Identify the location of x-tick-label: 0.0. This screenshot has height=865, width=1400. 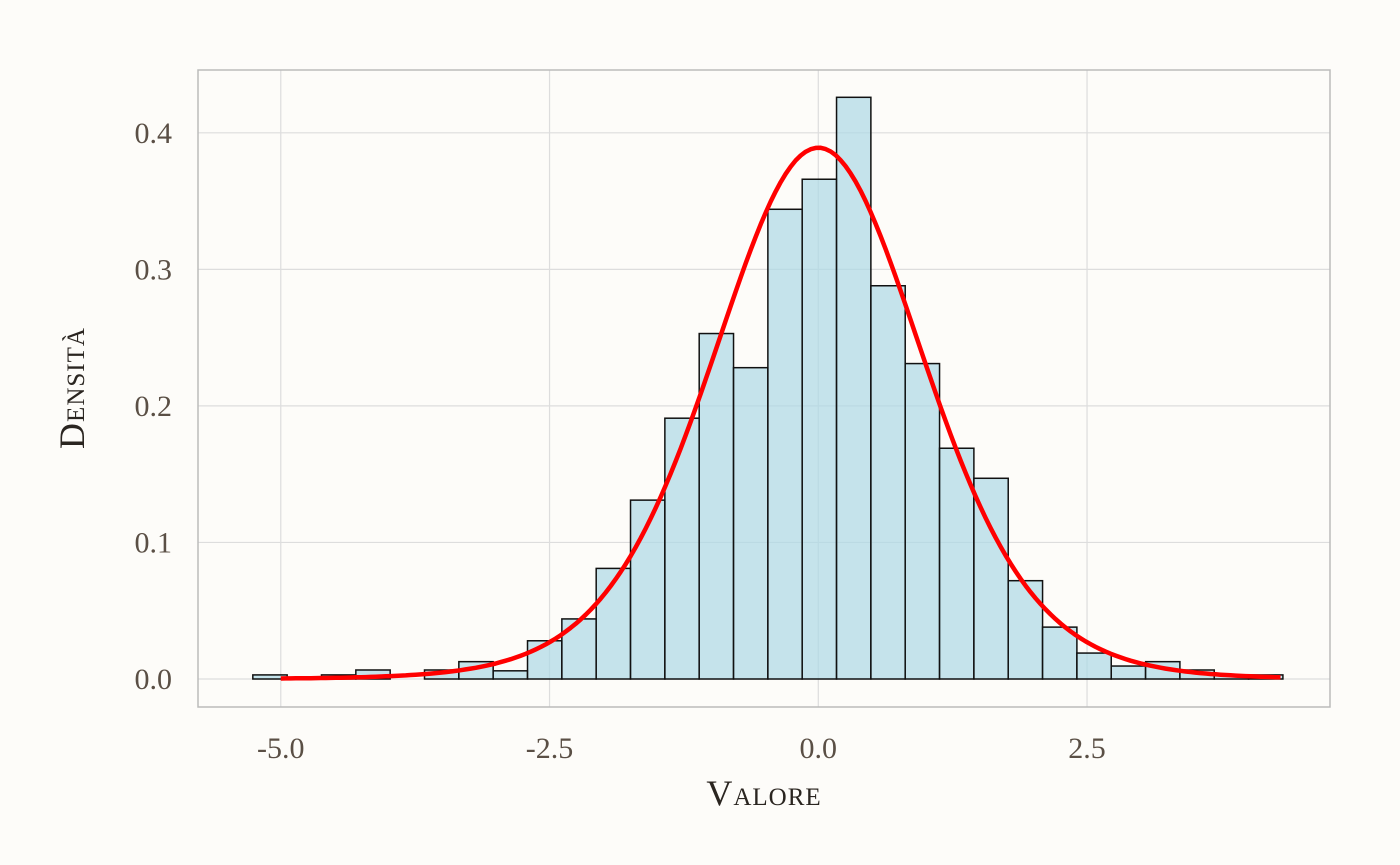
(819, 748).